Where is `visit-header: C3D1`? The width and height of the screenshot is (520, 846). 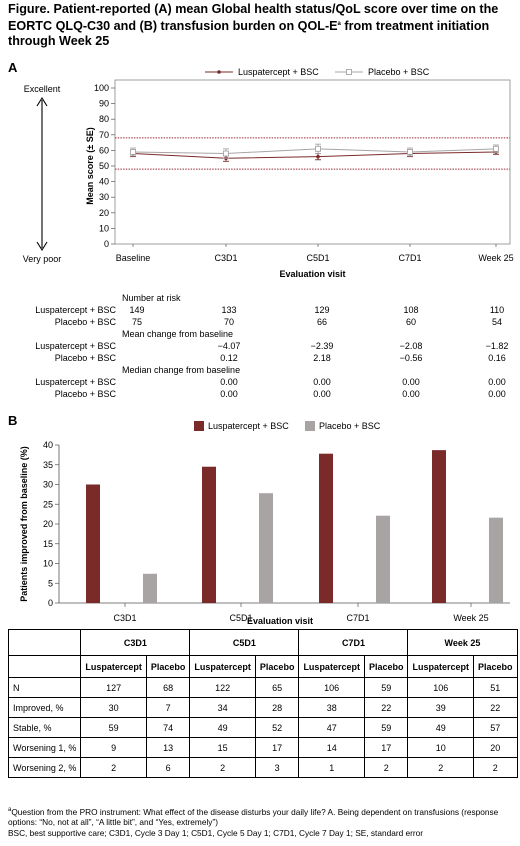
visit-header: C3D1 is located at coordinates (135, 642).